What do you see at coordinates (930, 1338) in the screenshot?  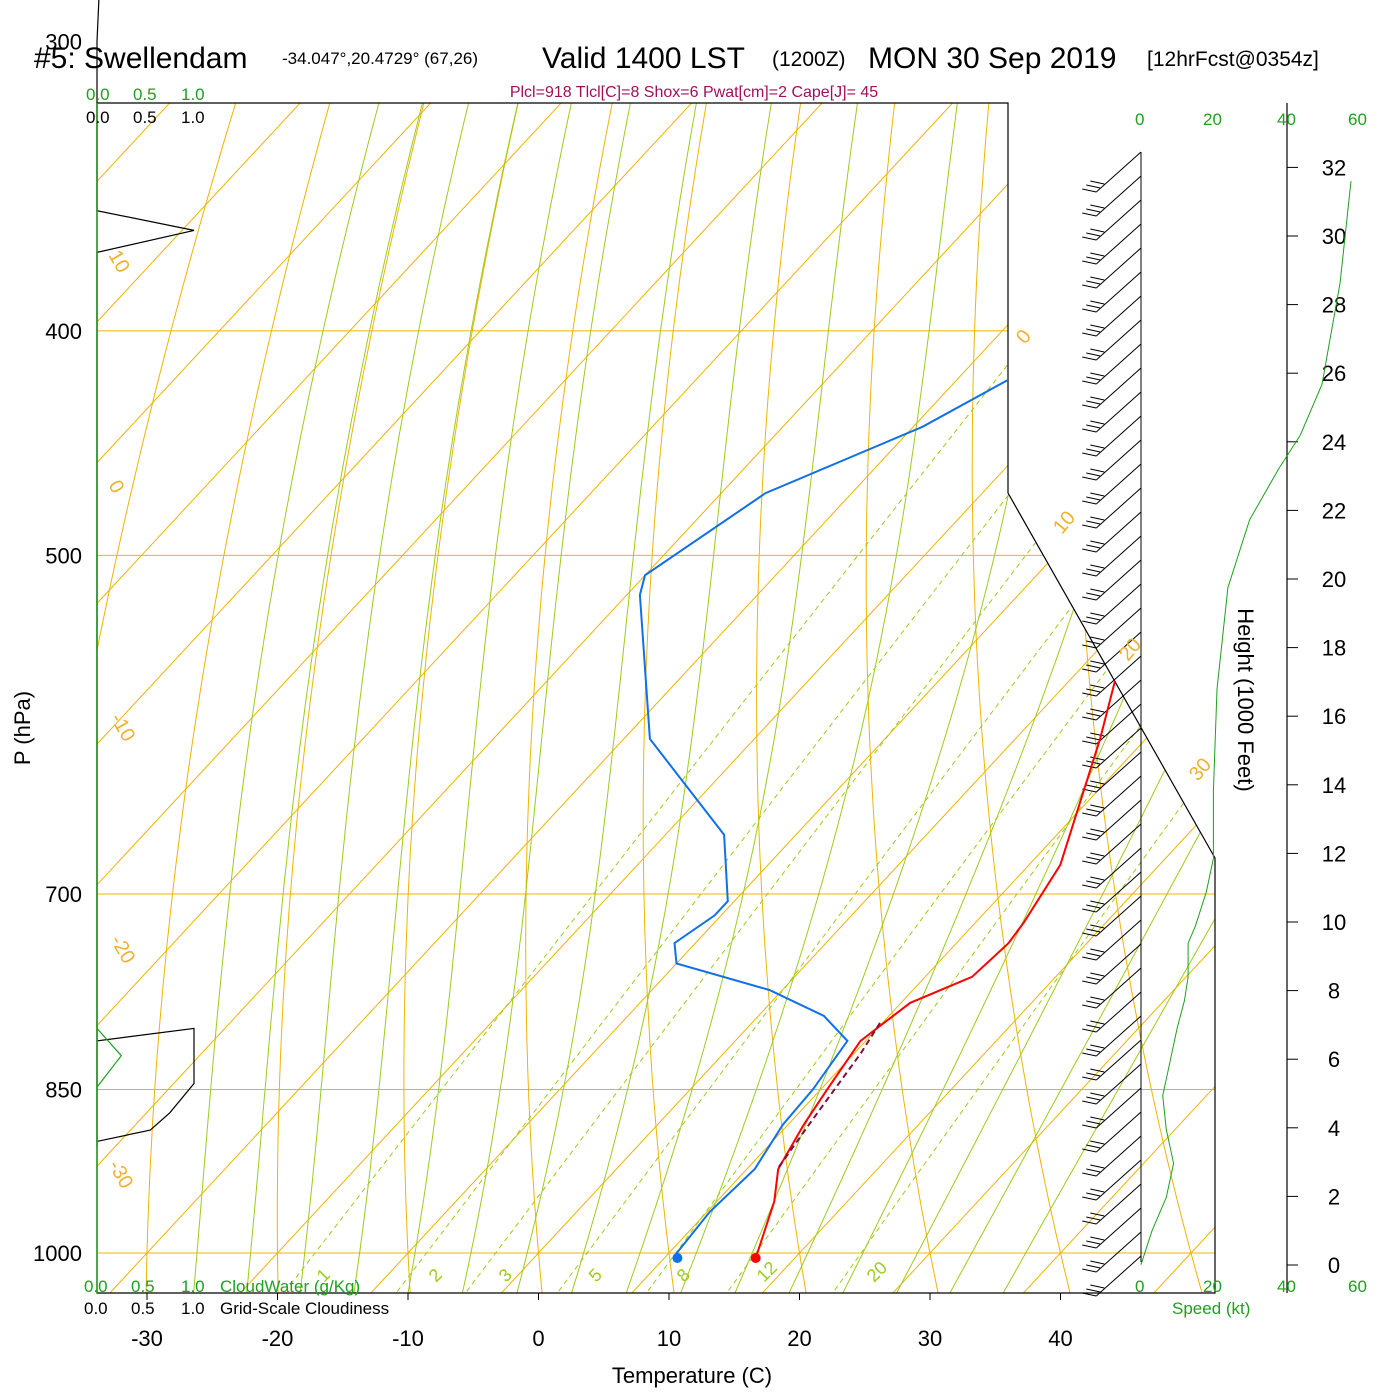 I see `x-tick-label: 30` at bounding box center [930, 1338].